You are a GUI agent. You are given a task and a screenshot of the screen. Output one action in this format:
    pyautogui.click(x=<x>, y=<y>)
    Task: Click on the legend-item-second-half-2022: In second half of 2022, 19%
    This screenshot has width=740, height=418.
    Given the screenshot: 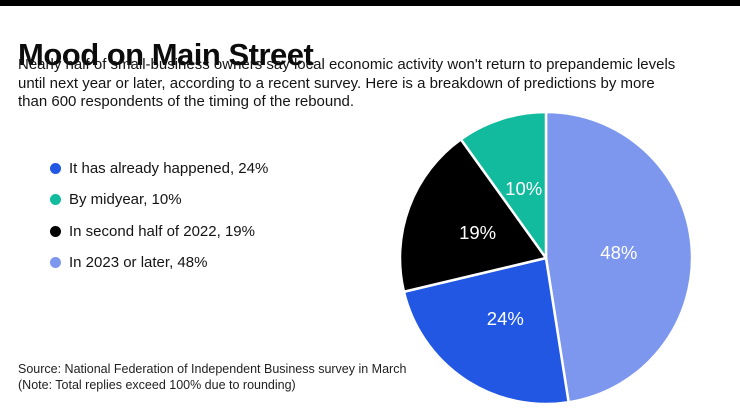 What is the action you would take?
    pyautogui.click(x=159, y=231)
    